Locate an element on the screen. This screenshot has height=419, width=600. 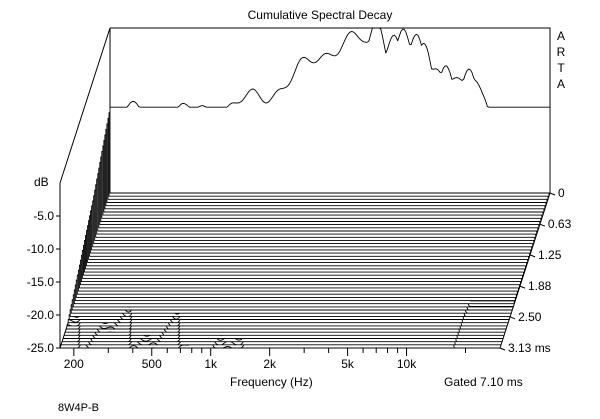
x-tick-label: 5k is located at coordinates (348, 364).